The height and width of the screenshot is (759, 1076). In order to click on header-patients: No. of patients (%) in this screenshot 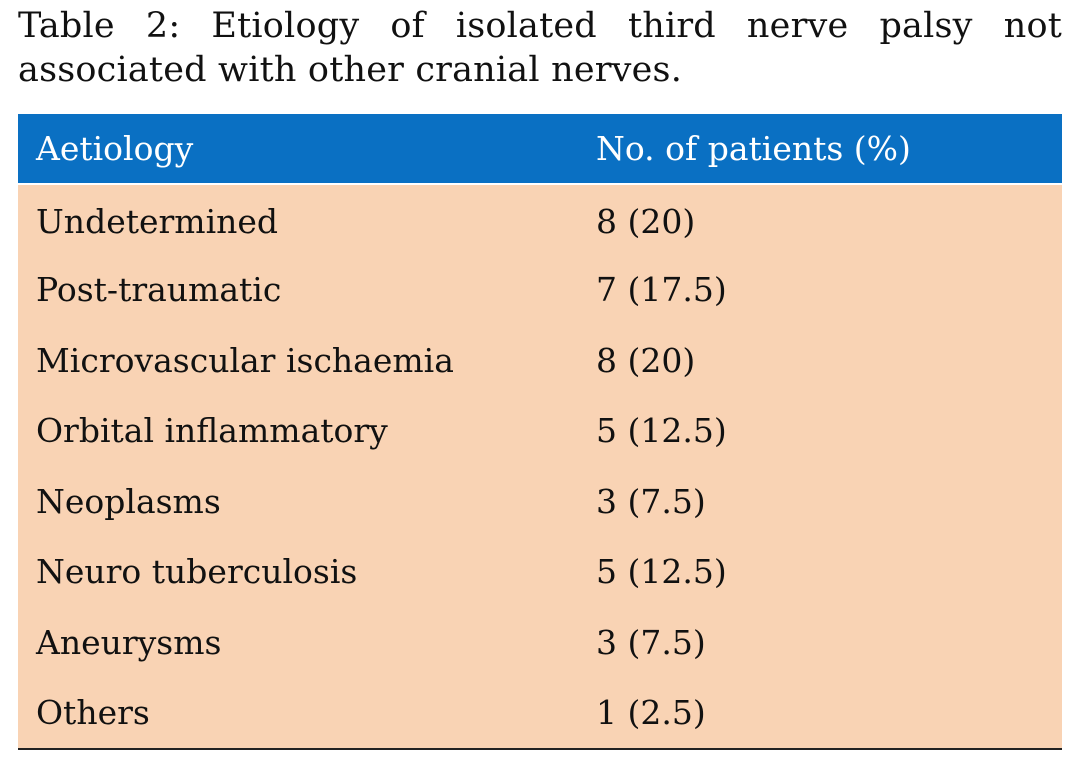, I will do `click(820, 149)`.